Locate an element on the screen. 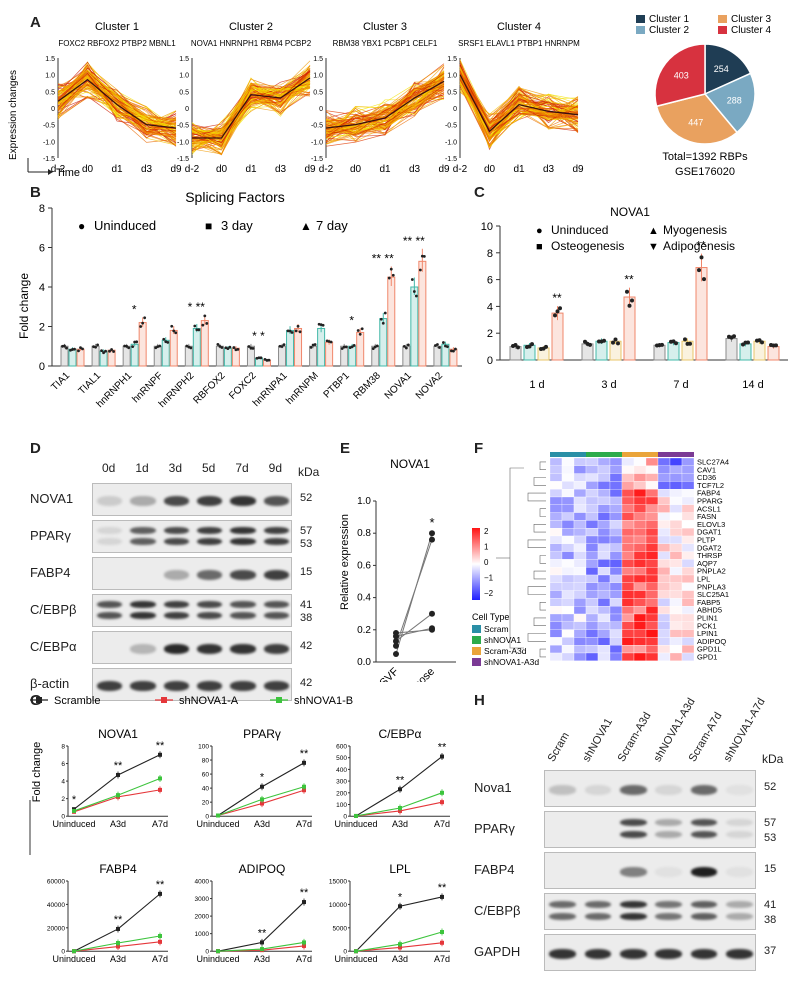  gene-label: GPD1L is located at coordinates (709, 649).